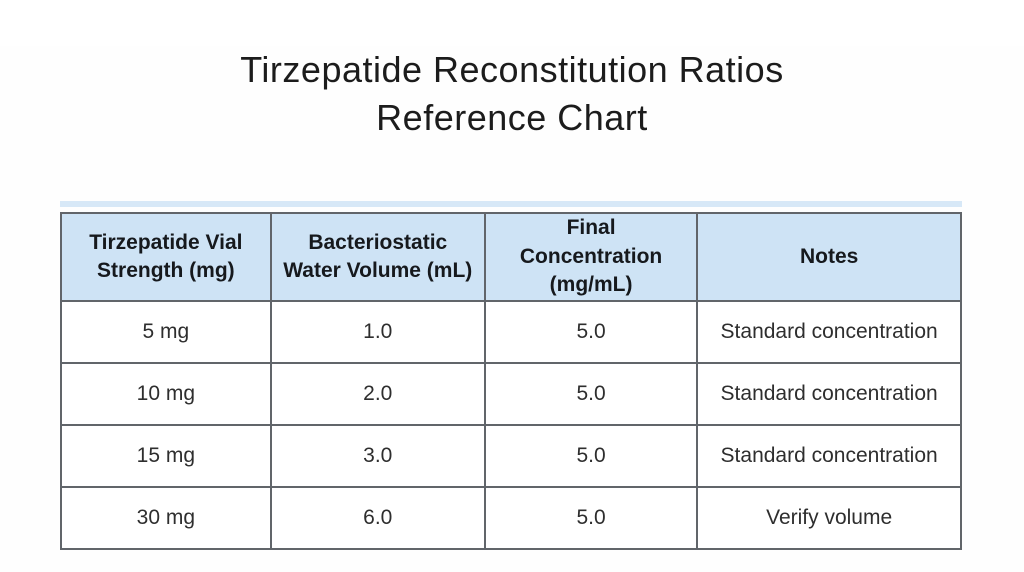 The height and width of the screenshot is (572, 1024). Describe the element at coordinates (591, 257) in the screenshot. I see `column-header-final-concentration: Final Concentration (mg/mL)` at that location.